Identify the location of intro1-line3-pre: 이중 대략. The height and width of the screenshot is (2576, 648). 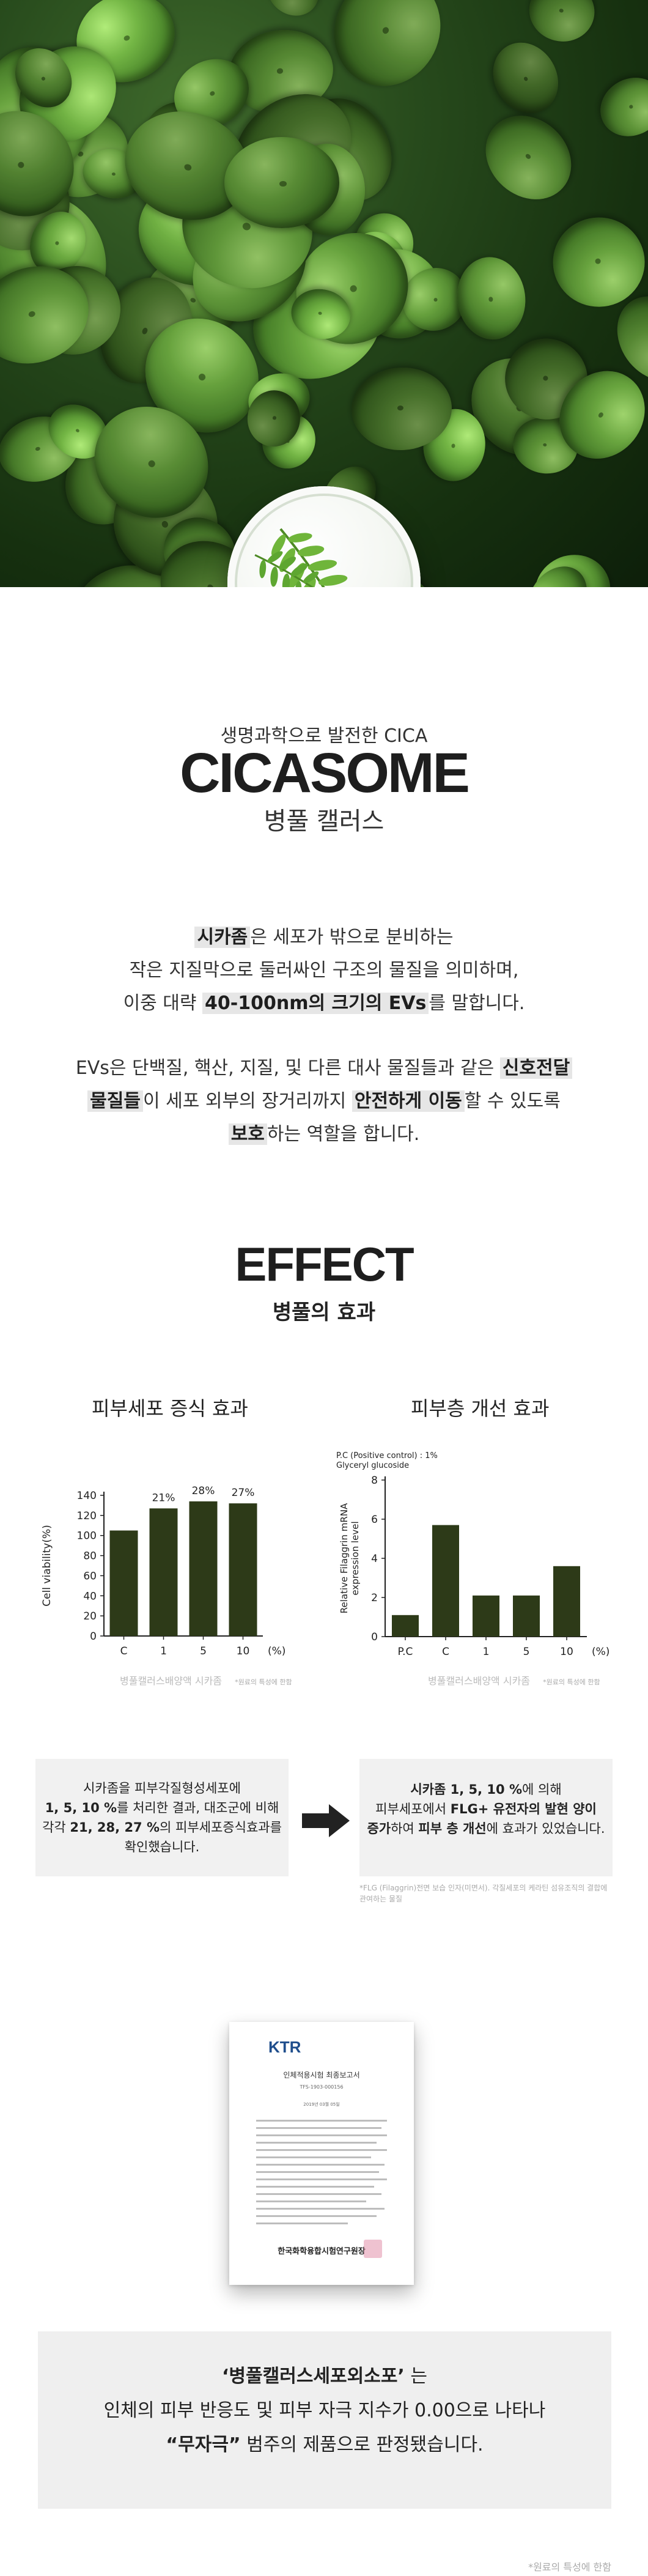
(163, 1003).